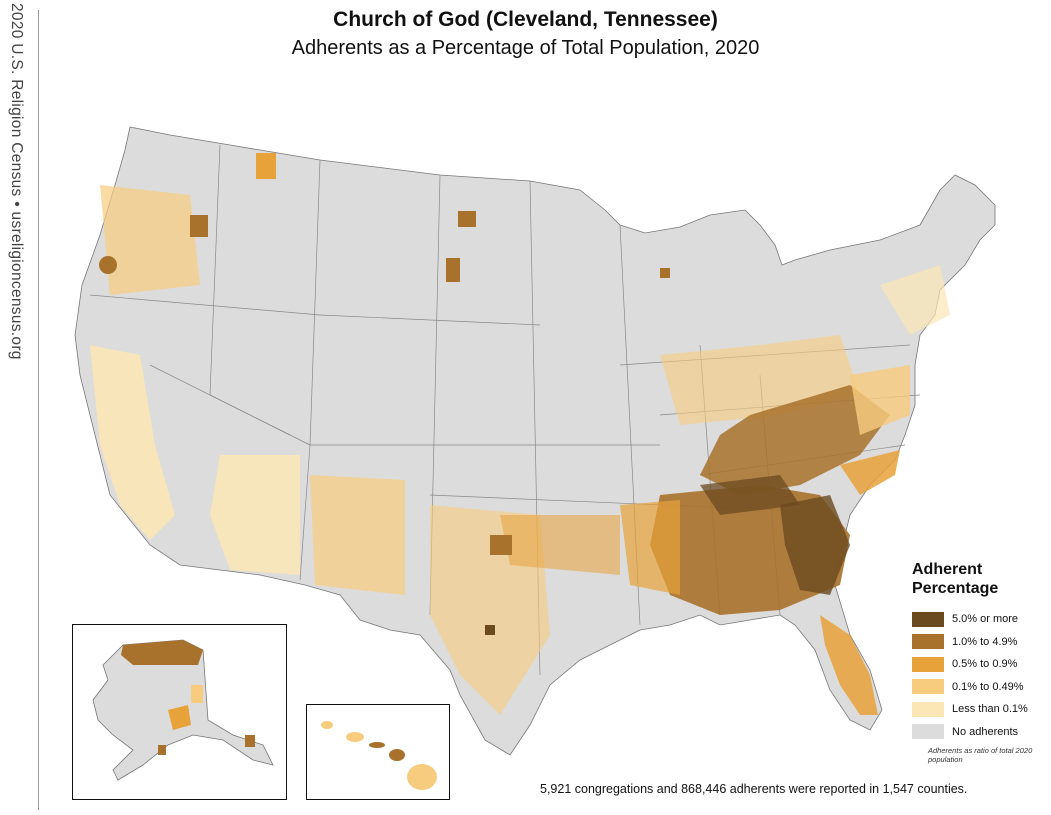 Image resolution: width=1051 pixels, height=815 pixels. I want to click on alaska-central-patch, so click(197, 694).